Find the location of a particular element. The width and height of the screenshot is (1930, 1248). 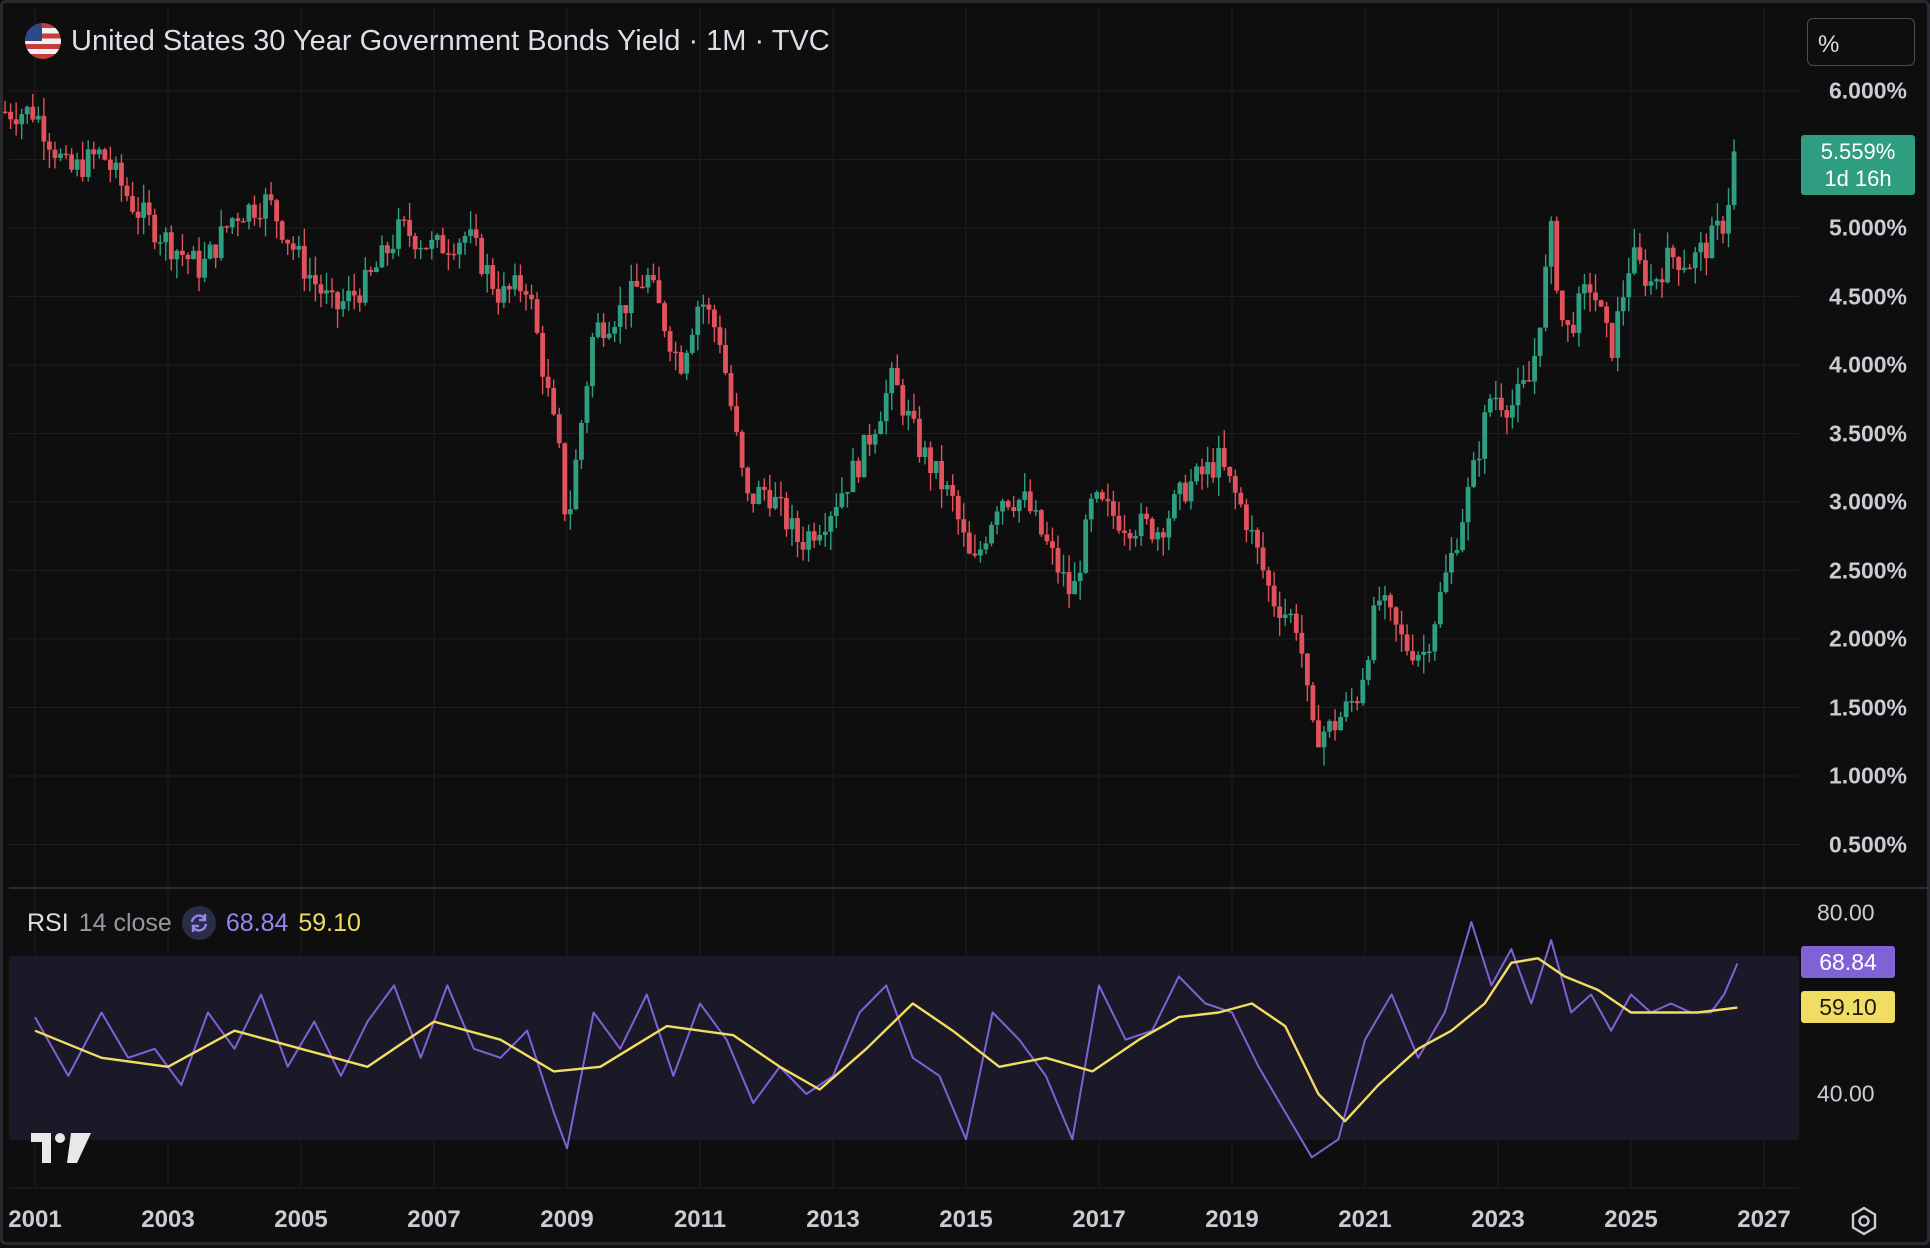

time-tick: 2013 is located at coordinates (833, 1219).